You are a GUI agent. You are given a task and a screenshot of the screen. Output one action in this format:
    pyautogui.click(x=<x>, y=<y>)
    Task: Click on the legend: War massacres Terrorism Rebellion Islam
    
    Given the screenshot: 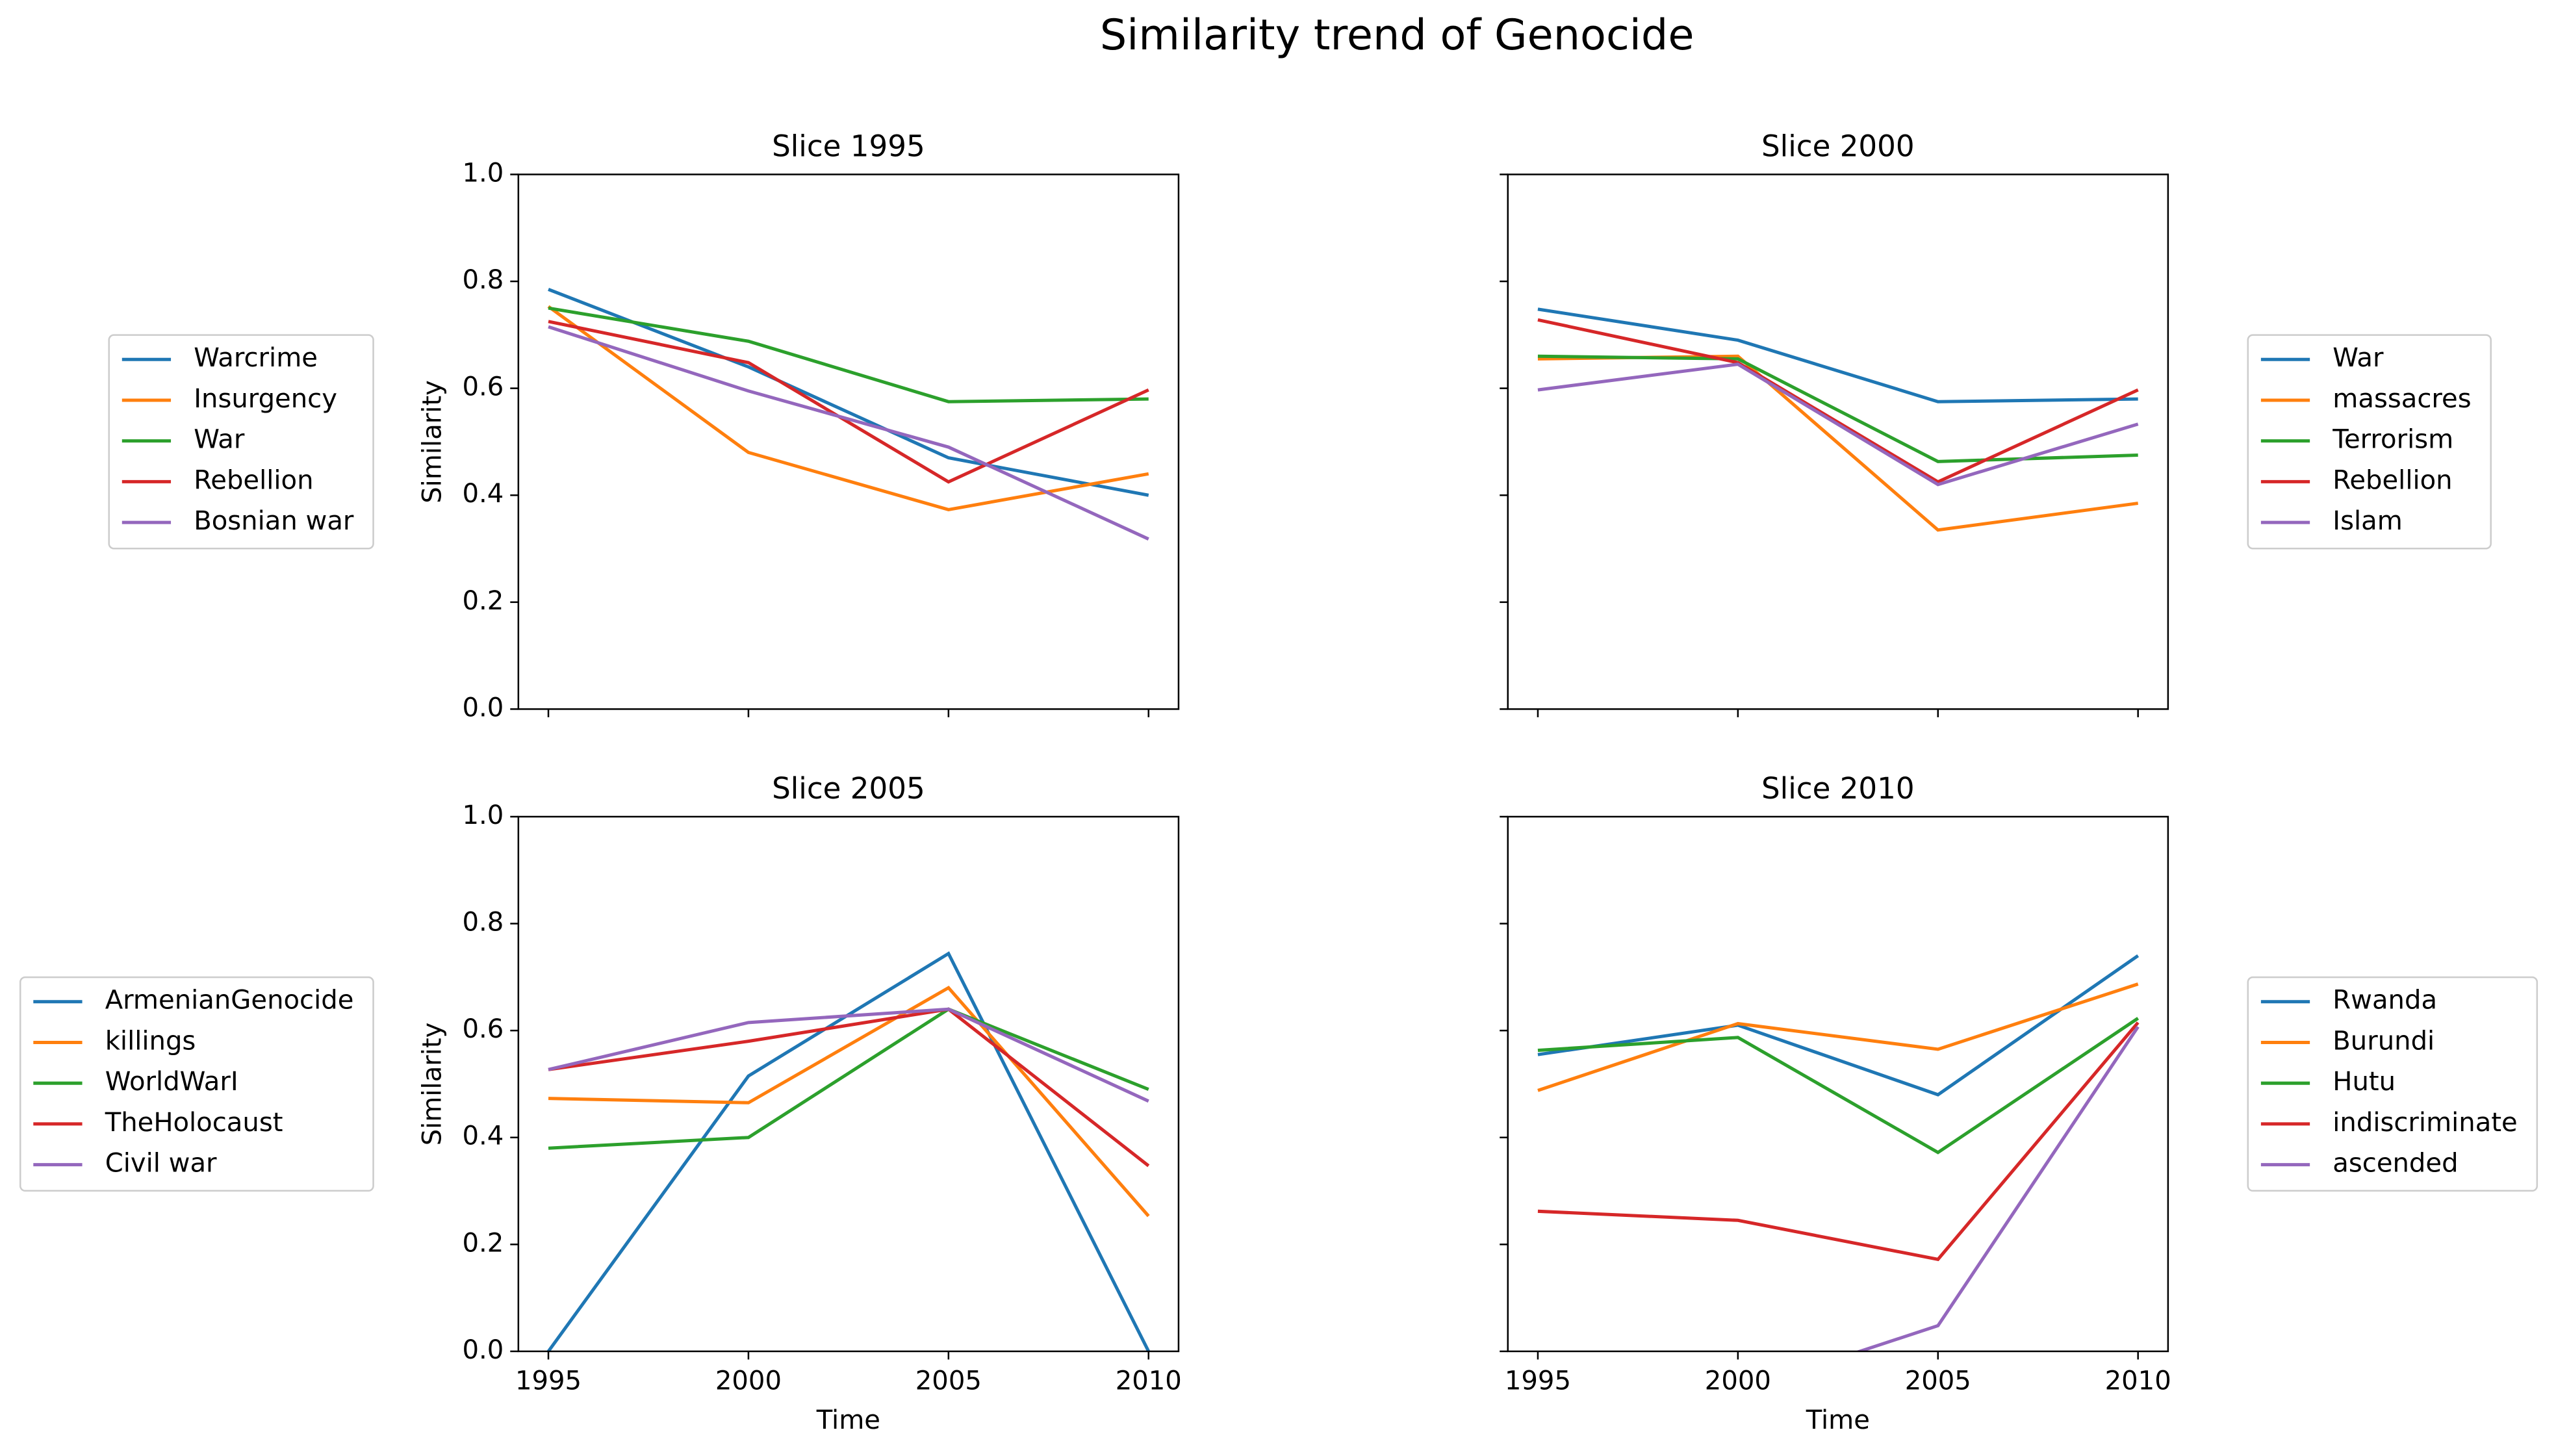 What is the action you would take?
    pyautogui.click(x=2369, y=442)
    